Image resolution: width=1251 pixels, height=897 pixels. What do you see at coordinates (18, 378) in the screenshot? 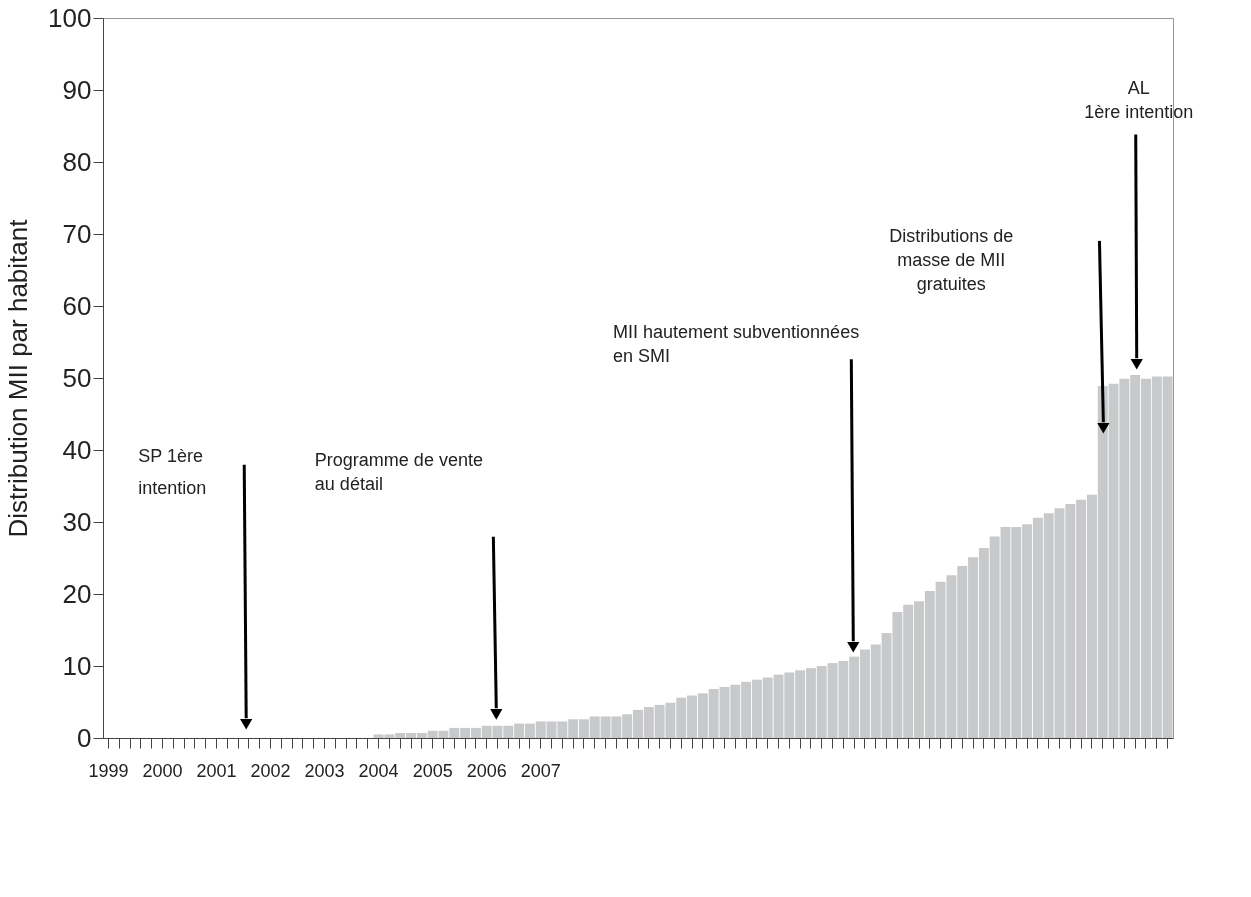
I see `y-axis-title: Distribution MII par habitant` at bounding box center [18, 378].